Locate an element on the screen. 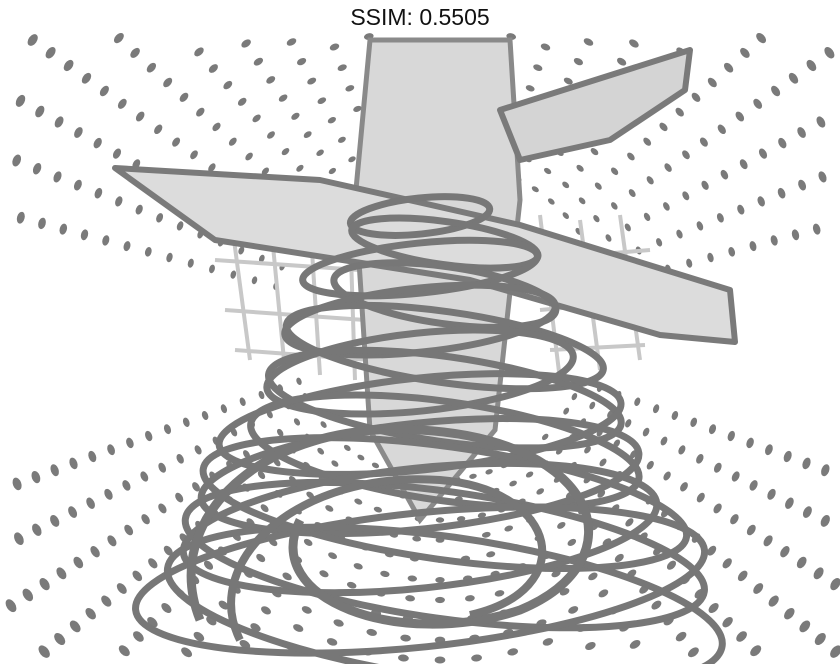  swirl is located at coordinates (387, 558).